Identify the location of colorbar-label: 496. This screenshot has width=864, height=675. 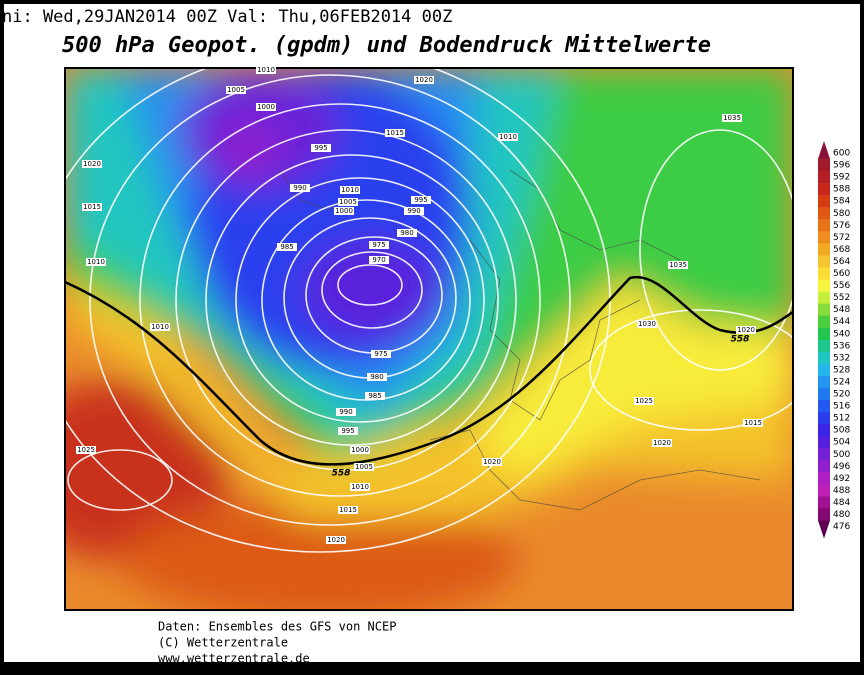
(841, 467).